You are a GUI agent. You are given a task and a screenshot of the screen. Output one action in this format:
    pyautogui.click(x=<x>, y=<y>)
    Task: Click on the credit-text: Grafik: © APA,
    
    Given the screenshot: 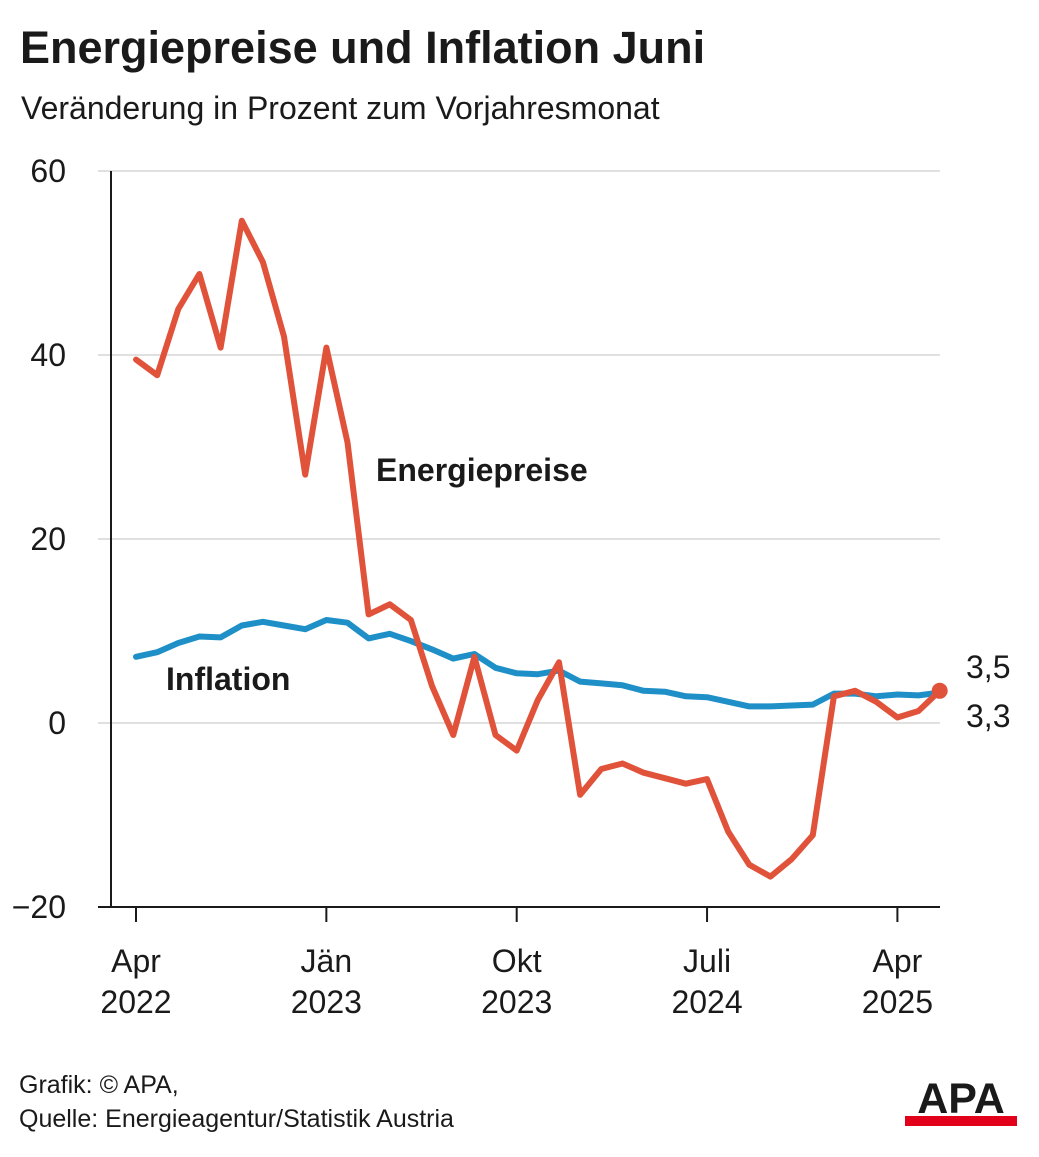 What is the action you would take?
    pyautogui.click(x=99, y=1085)
    